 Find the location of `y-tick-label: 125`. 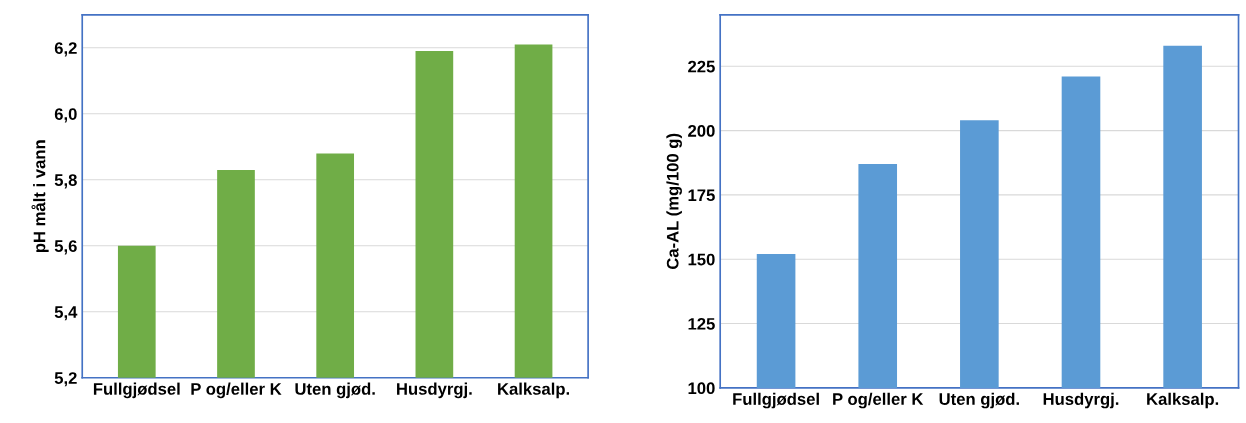

y-tick-label: 125 is located at coordinates (701, 323).